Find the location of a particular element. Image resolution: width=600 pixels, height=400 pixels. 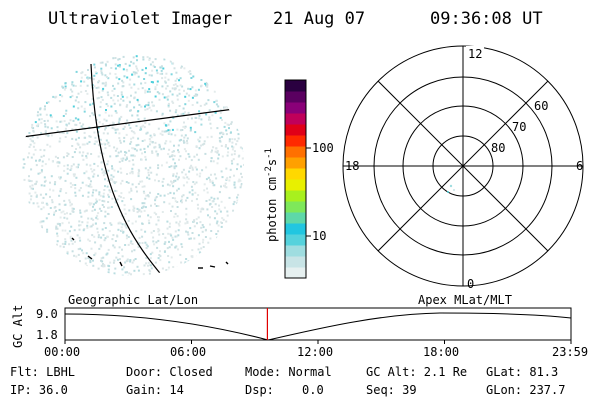

polar-speckle is located at coordinates (451, 188).